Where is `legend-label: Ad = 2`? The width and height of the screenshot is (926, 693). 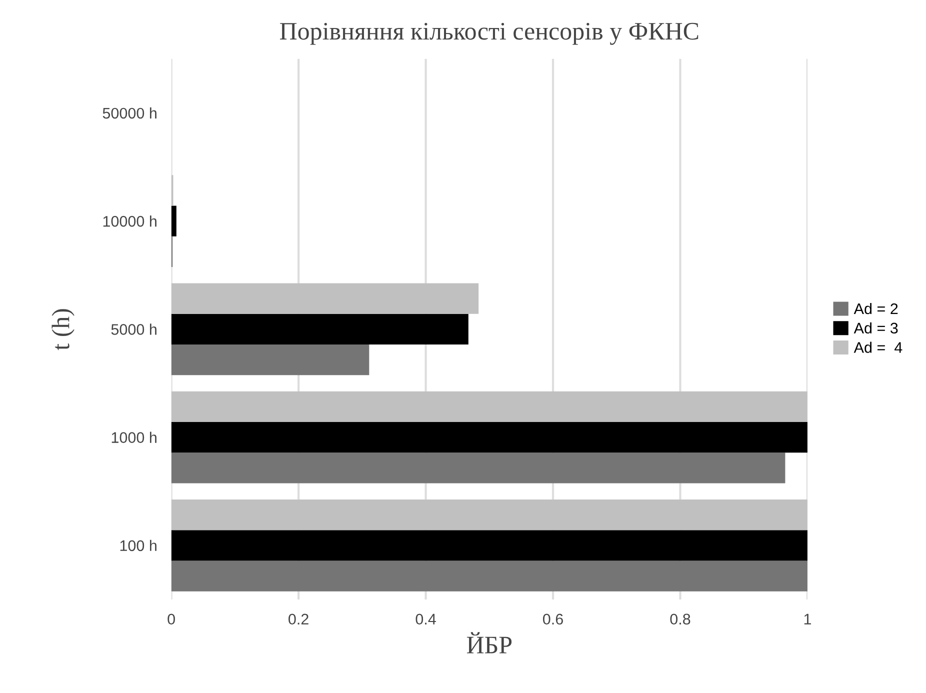 legend-label: Ad = 2 is located at coordinates (876, 308).